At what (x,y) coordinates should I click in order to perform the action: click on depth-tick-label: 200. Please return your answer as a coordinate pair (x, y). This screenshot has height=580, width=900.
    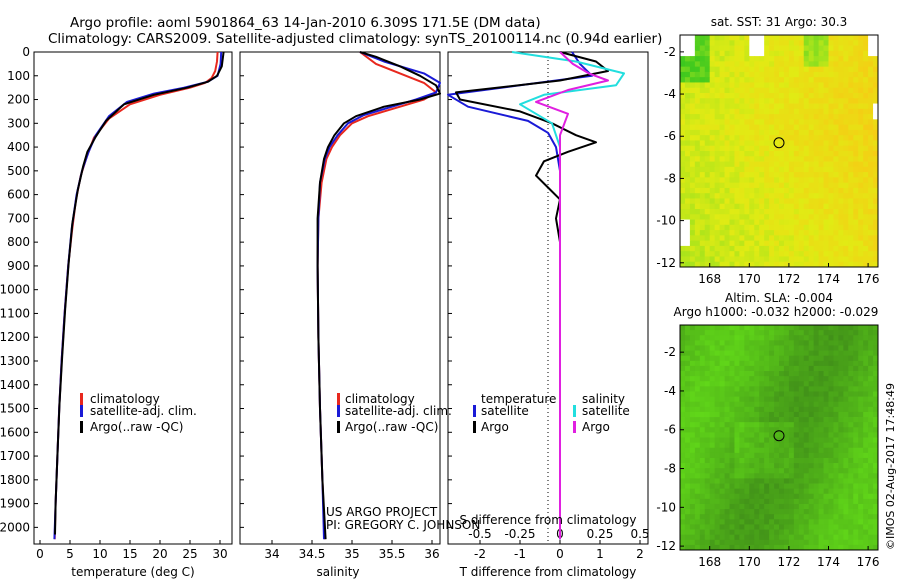
    Looking at the image, I should click on (18, 100).